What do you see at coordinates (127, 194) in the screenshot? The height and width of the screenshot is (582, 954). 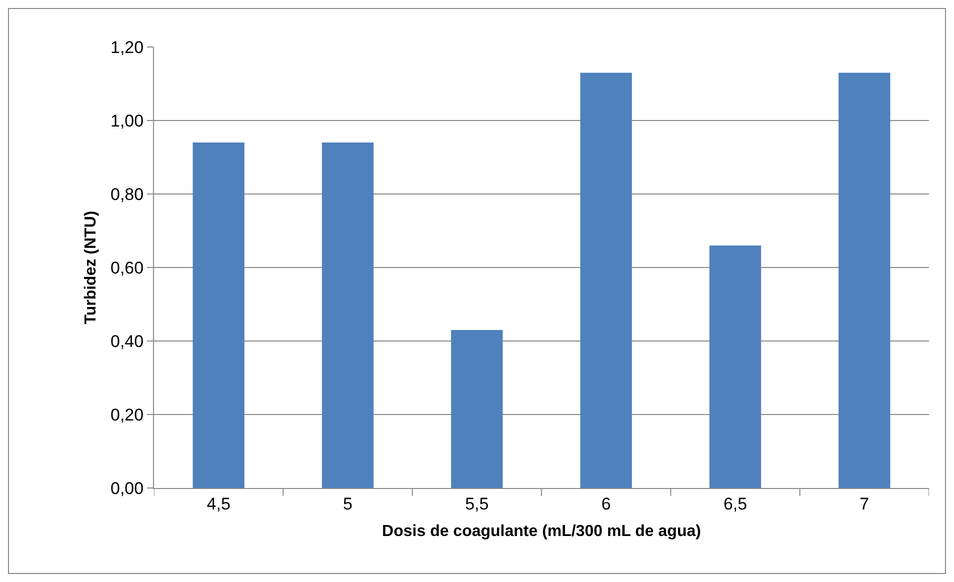 I see `y-tick-label: 0,80` at bounding box center [127, 194].